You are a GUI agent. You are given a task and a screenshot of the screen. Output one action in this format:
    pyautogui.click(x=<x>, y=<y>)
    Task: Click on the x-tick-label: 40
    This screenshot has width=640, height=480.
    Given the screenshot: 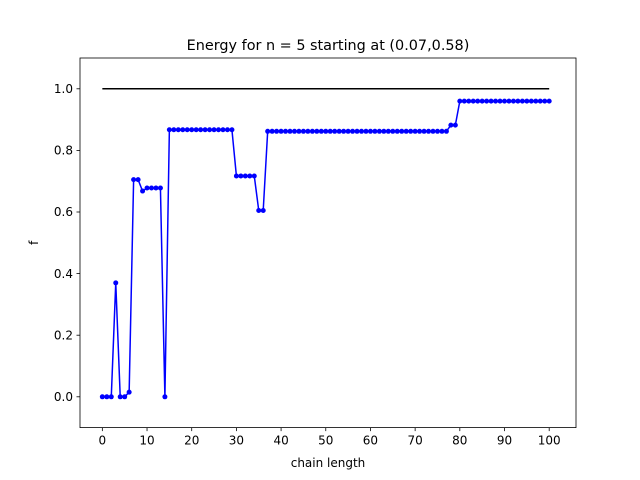 What is the action you would take?
    pyautogui.click(x=280, y=441)
    